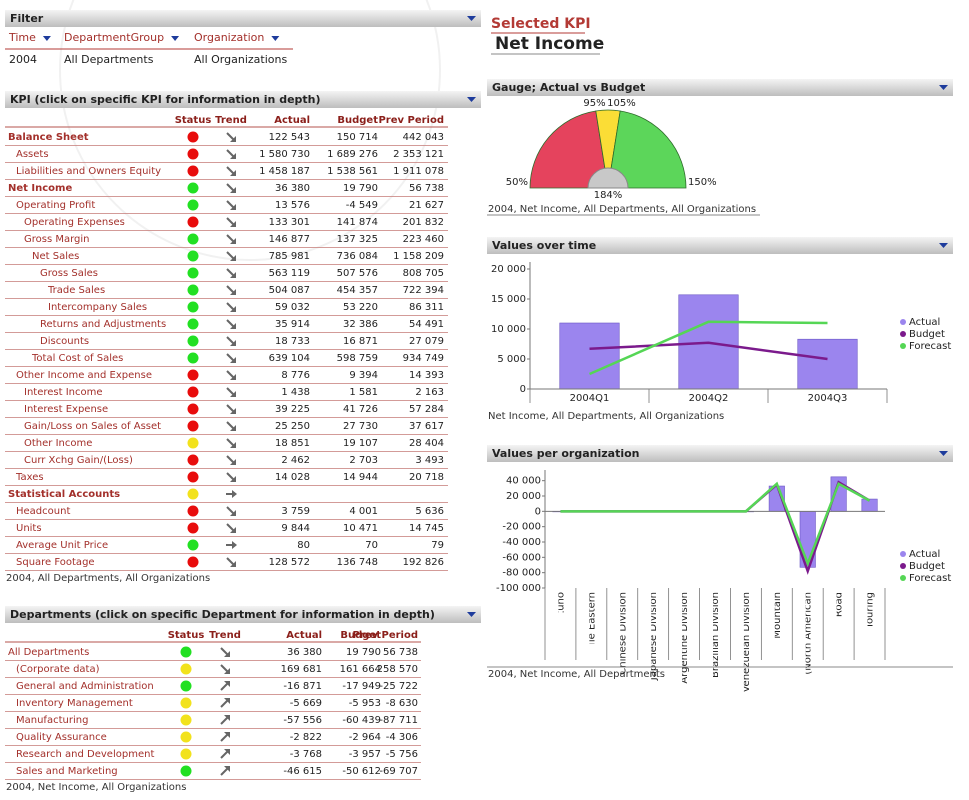 The height and width of the screenshot is (800, 969). I want to click on row-name: Other Income, so click(58, 443).